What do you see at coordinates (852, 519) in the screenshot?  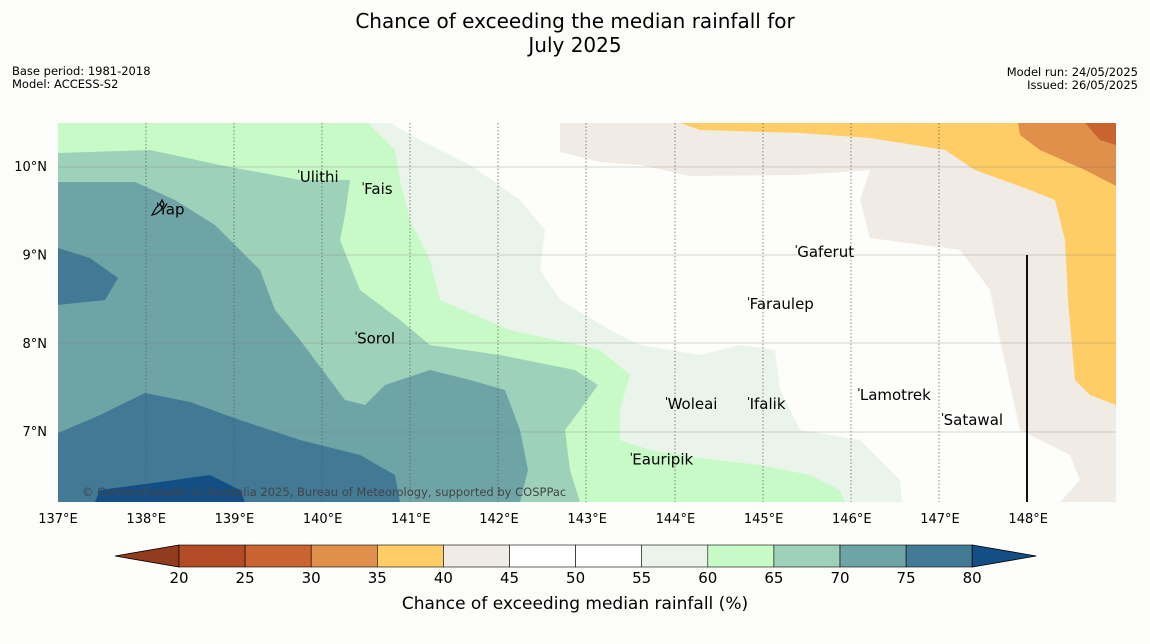 I see `lon-tick-label: 146°E` at bounding box center [852, 519].